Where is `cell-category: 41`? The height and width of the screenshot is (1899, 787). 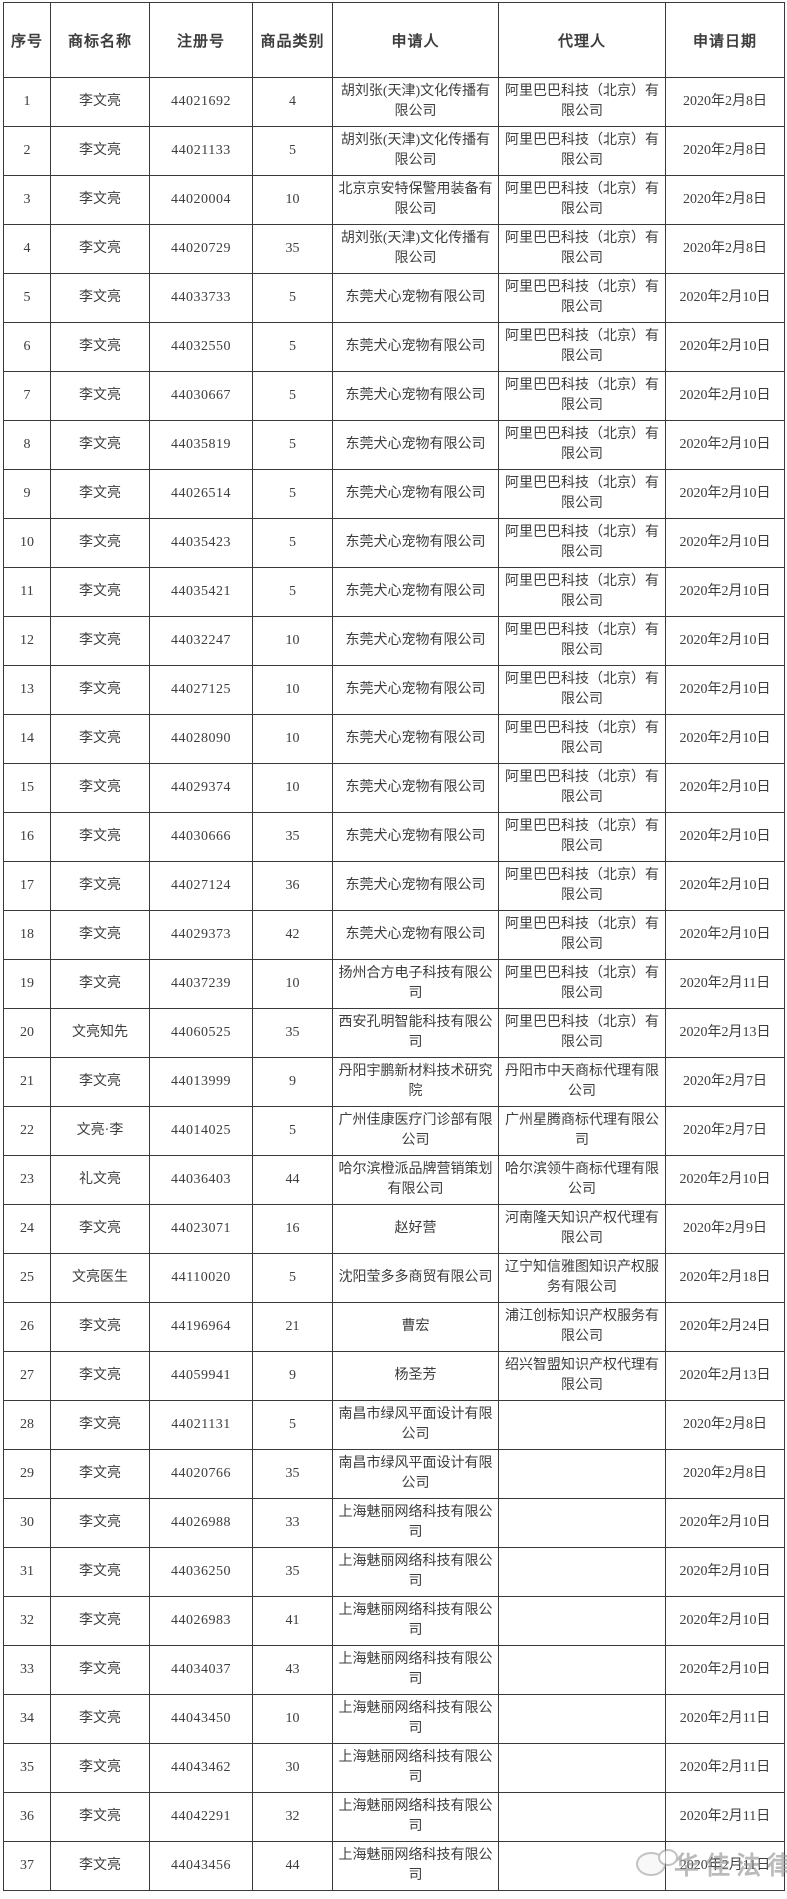
cell-category: 41 is located at coordinates (292, 1621).